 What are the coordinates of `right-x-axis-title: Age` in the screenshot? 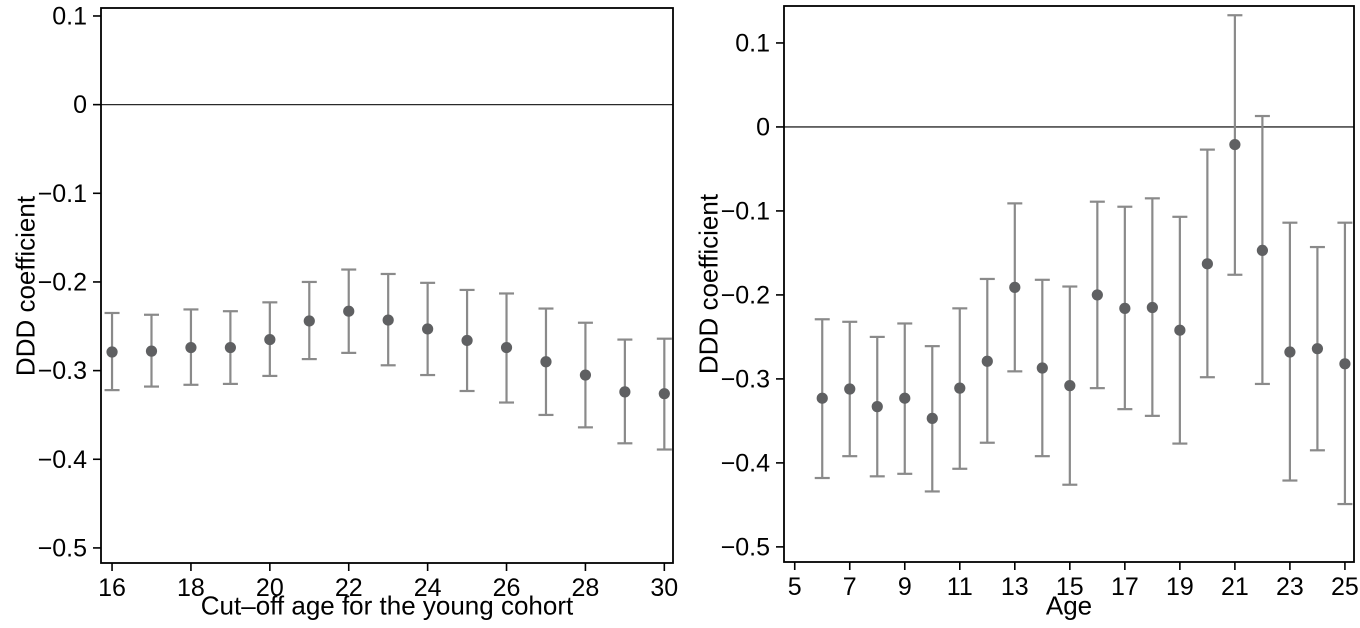 It's located at (1069, 605).